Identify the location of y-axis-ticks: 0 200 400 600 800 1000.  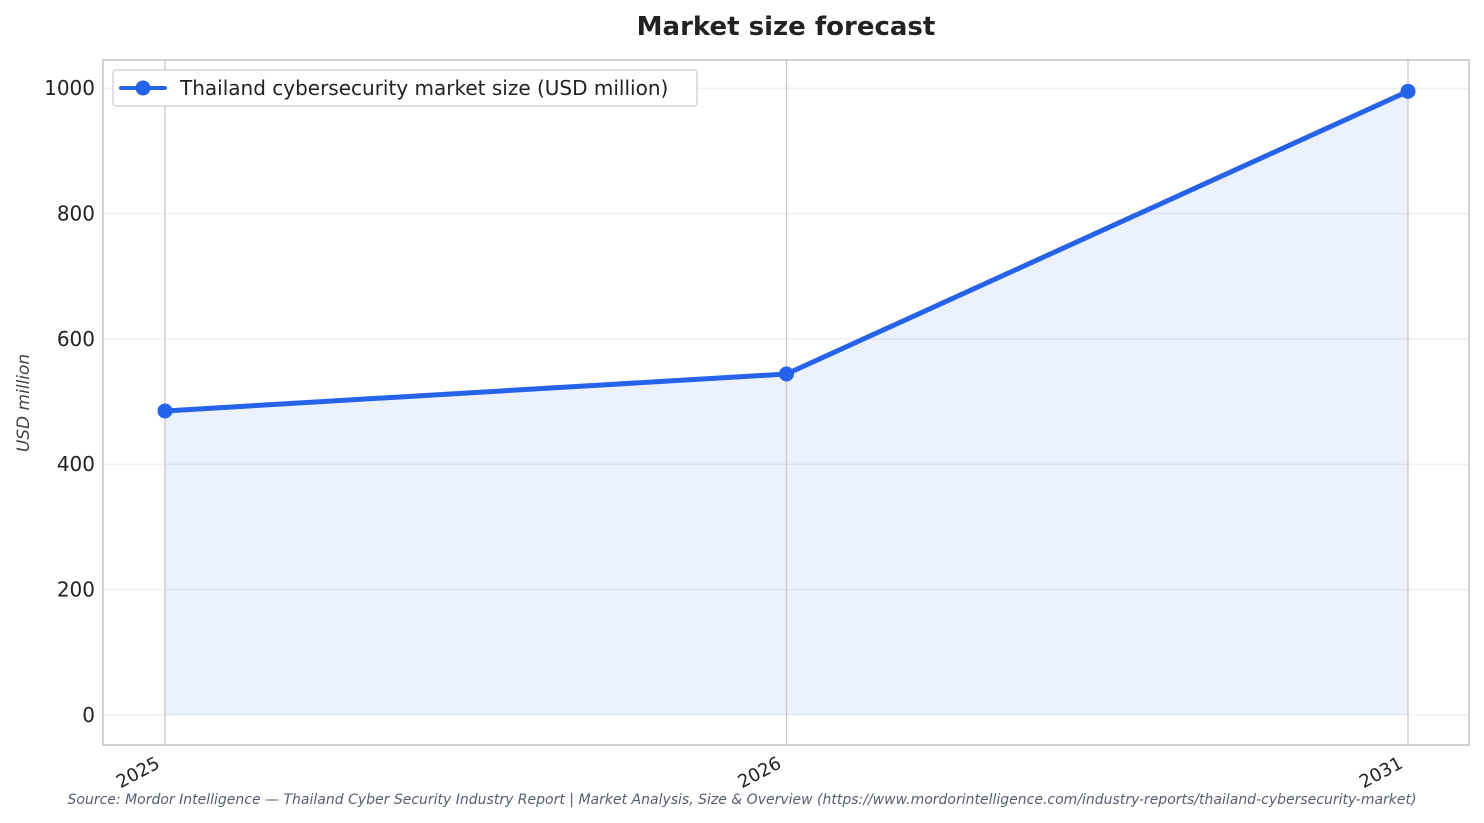
(69, 401).